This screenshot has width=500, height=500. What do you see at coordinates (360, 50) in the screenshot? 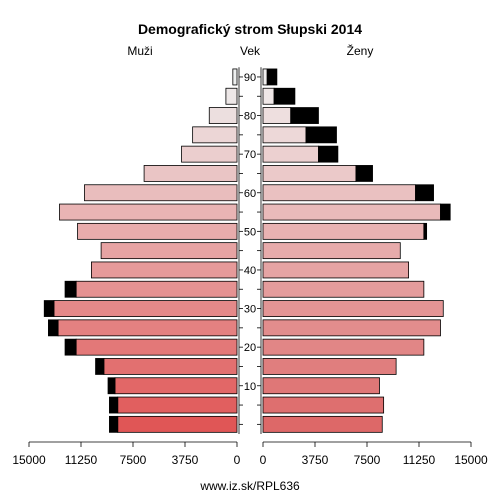
I see `female-side-label: Ženy` at bounding box center [360, 50].